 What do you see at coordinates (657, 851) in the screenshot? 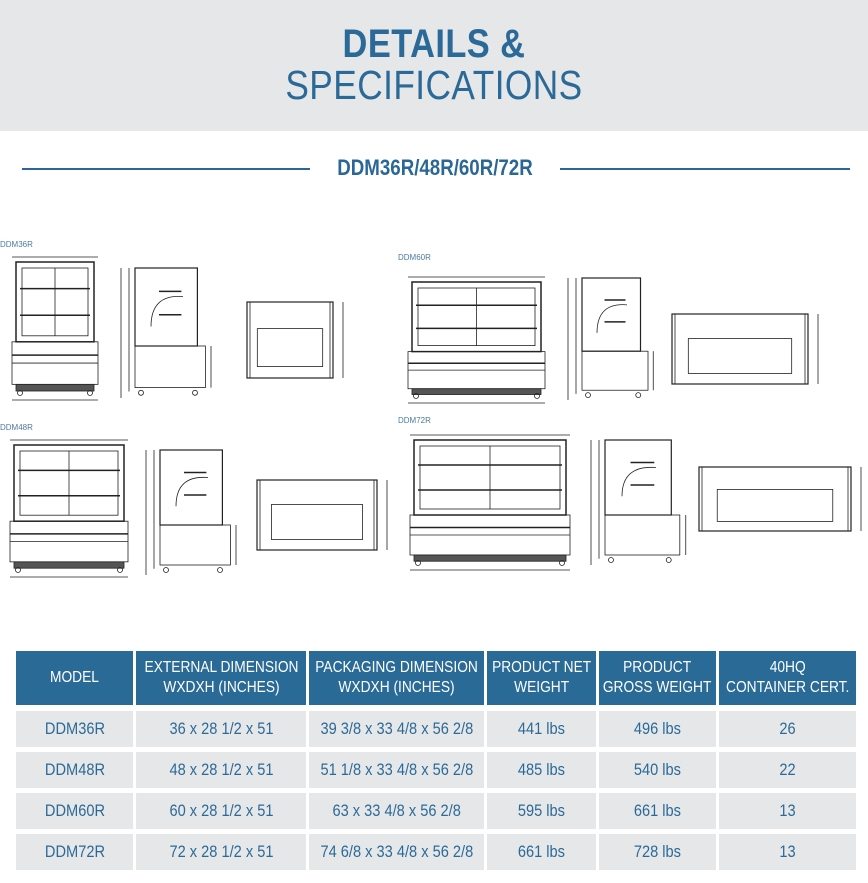
I see `table-cell-text: 728 lbs` at bounding box center [657, 851].